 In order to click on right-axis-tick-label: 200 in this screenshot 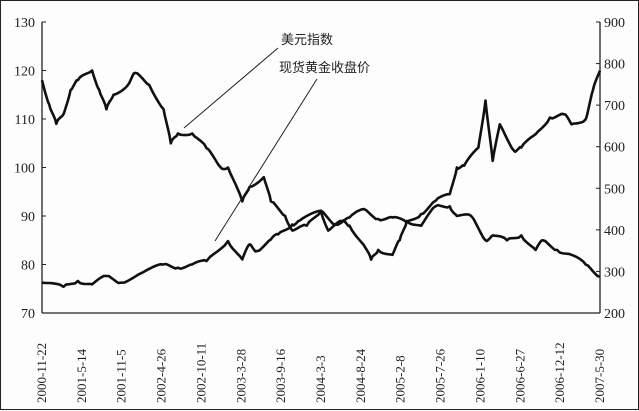, I will do `click(614, 314)`.